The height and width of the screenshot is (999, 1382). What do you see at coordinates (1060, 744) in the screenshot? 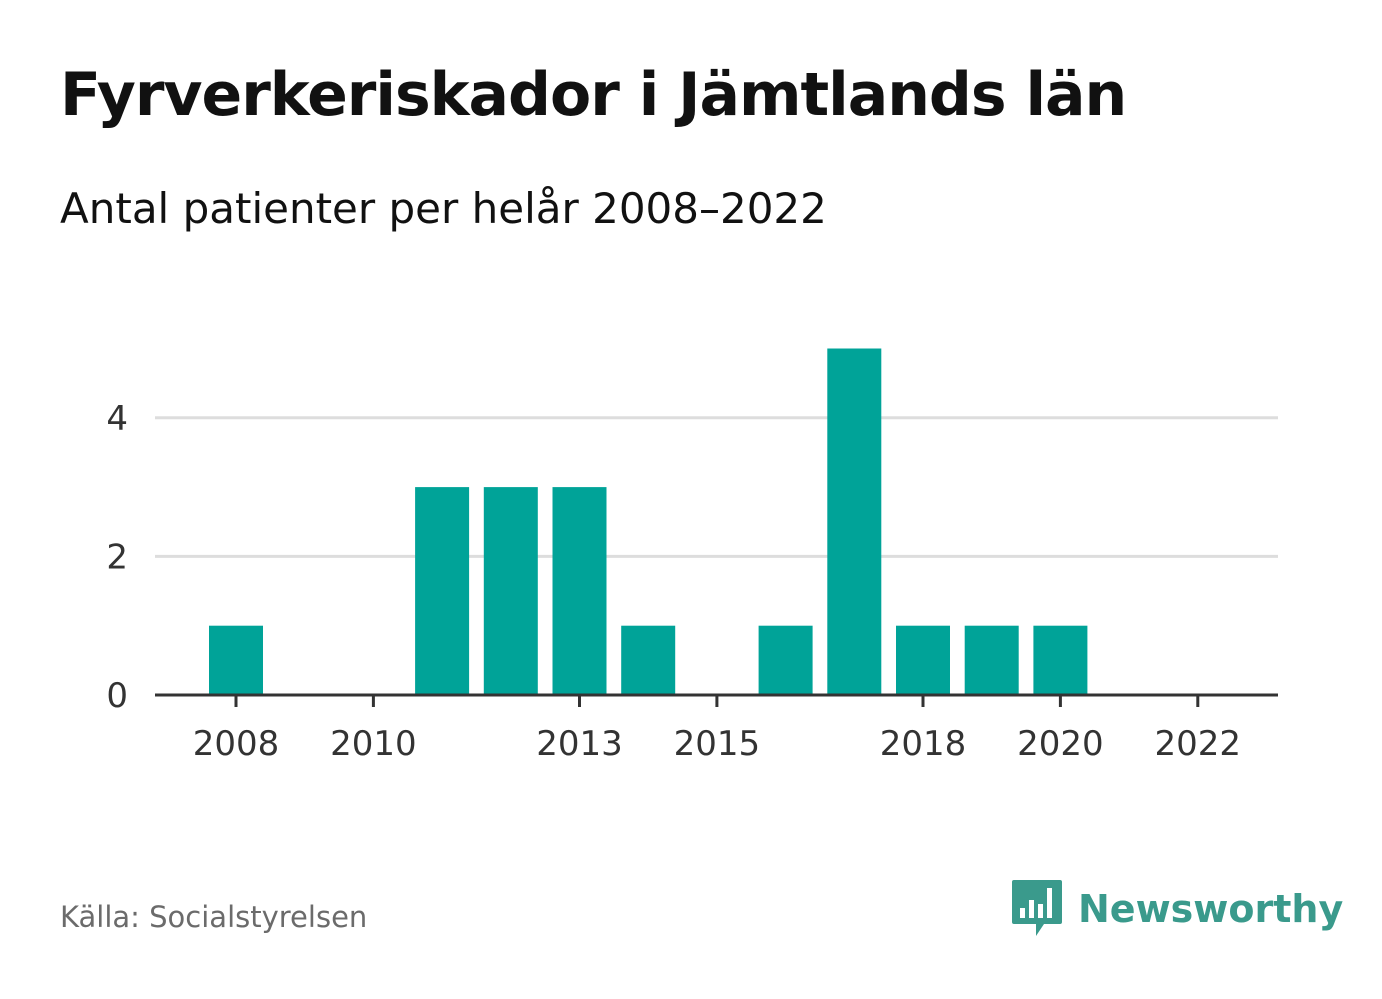
I see `x-tick-label-2020: 2020` at bounding box center [1060, 744].